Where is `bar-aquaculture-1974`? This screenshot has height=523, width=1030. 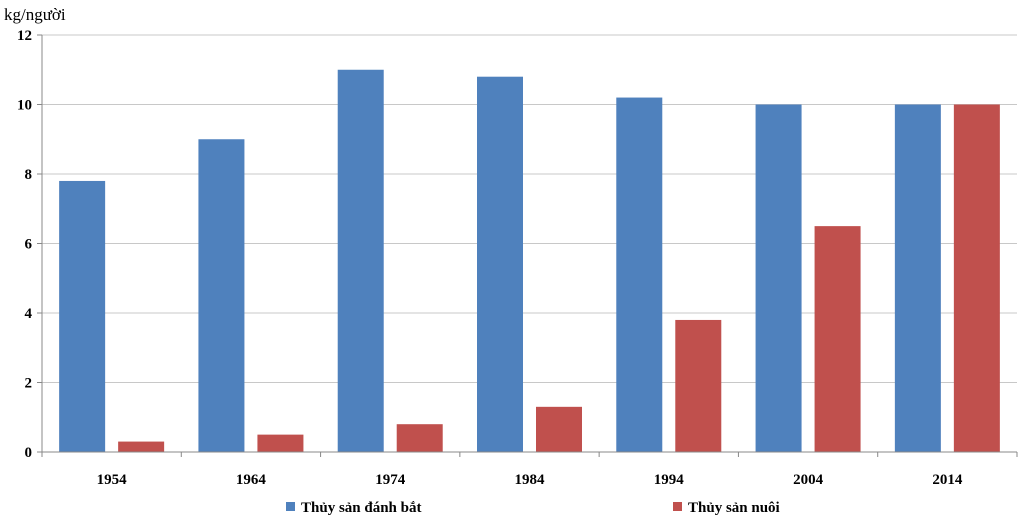
bar-aquaculture-1974 is located at coordinates (419, 438).